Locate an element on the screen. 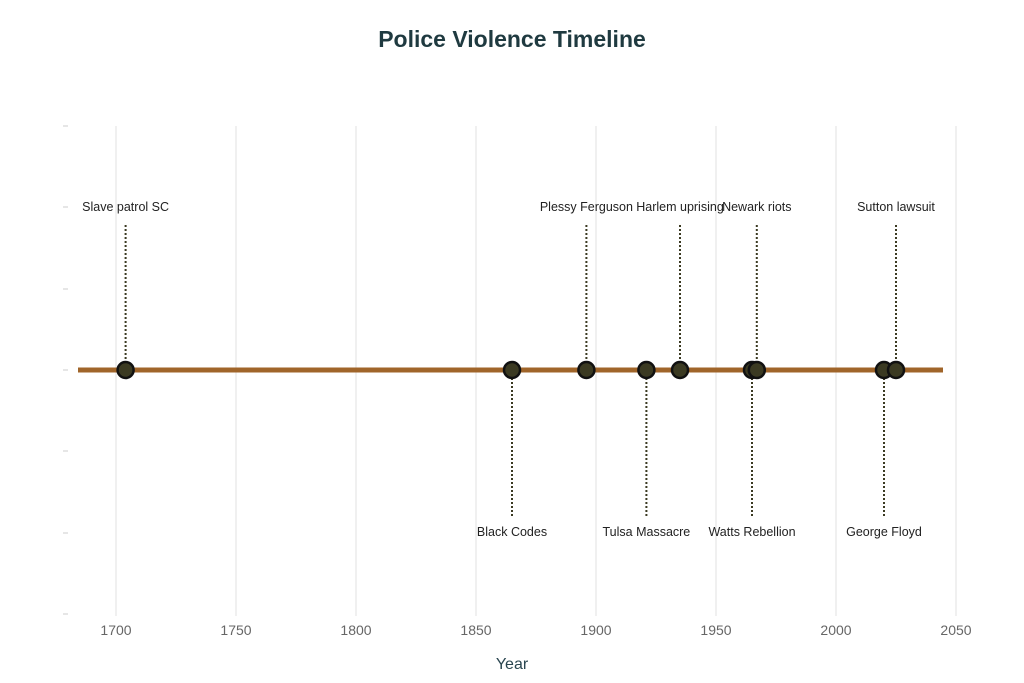  x-tick-label: 2000 is located at coordinates (836, 630).